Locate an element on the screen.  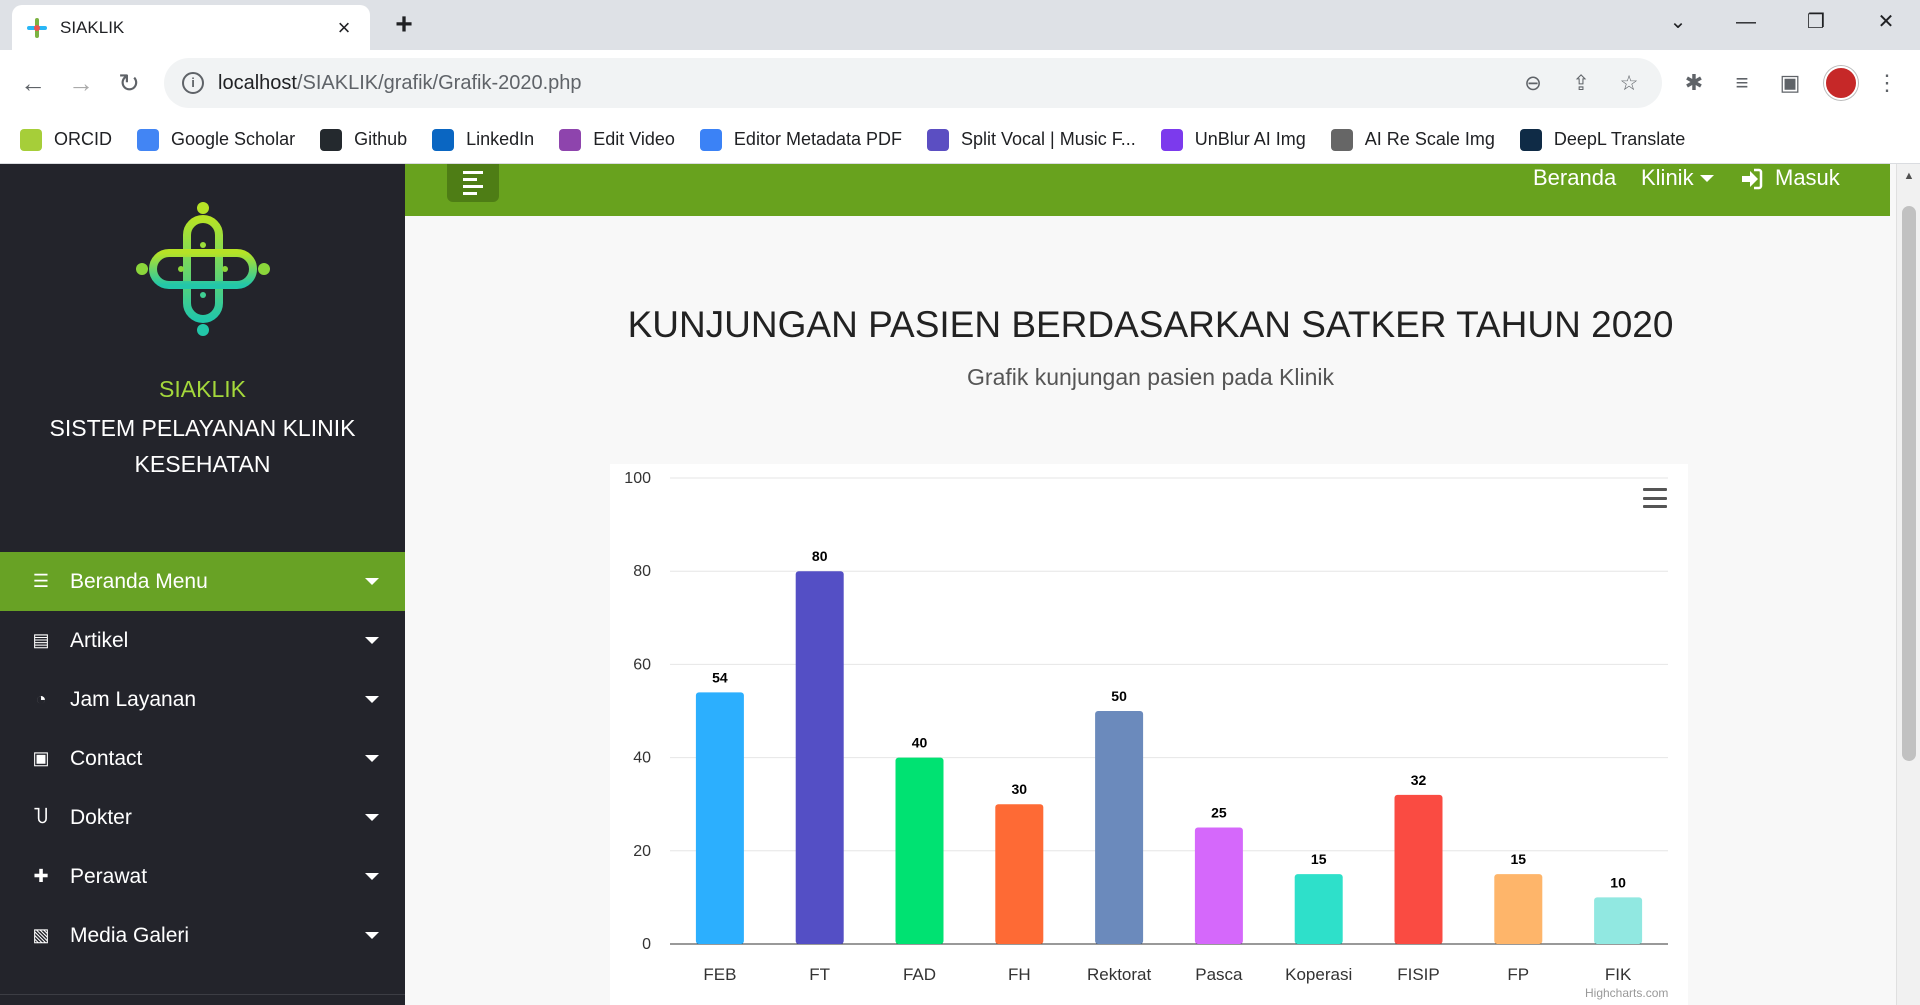
bookmark-item: UnBlur AI Img is located at coordinates (1233, 139).